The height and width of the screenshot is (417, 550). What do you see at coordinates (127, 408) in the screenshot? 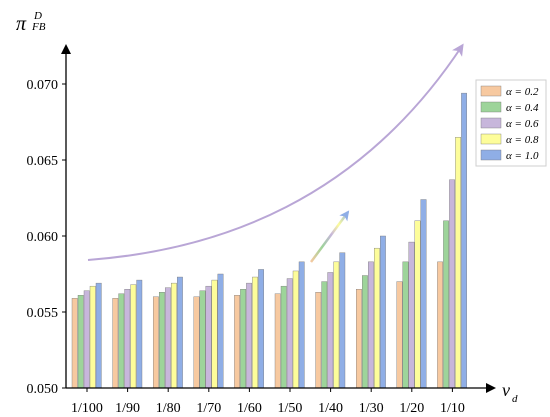
I see `x-tick-label: 1/90` at bounding box center [127, 408].